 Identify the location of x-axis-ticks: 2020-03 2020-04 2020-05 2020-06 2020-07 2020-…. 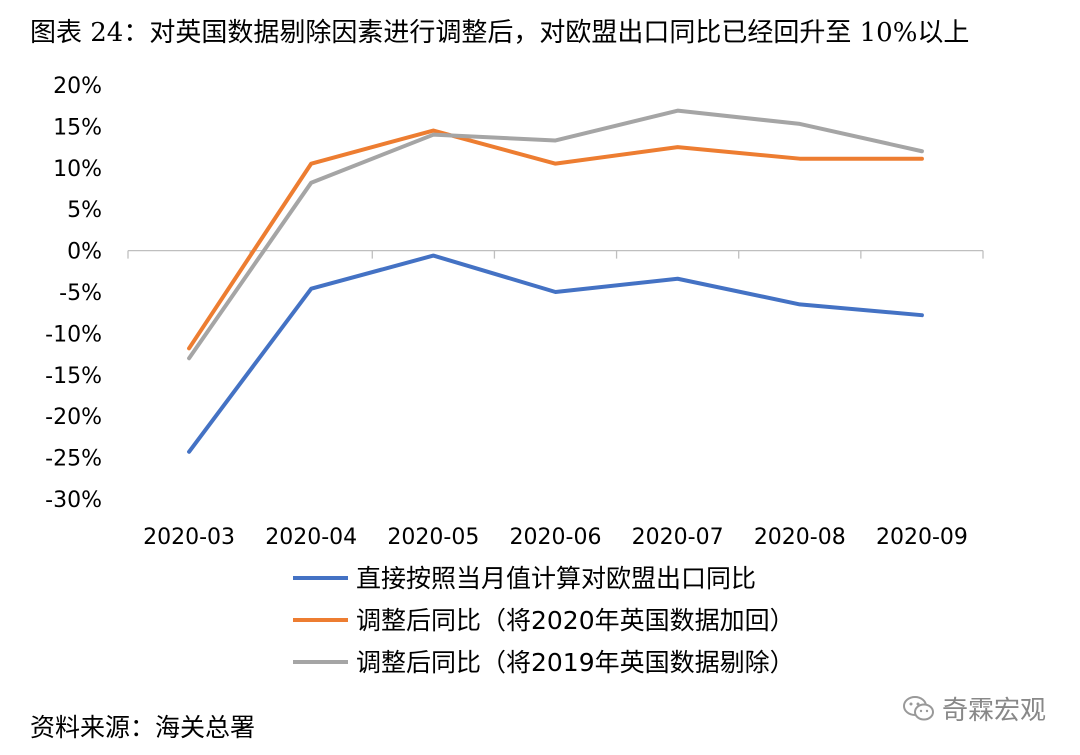
(555, 537).